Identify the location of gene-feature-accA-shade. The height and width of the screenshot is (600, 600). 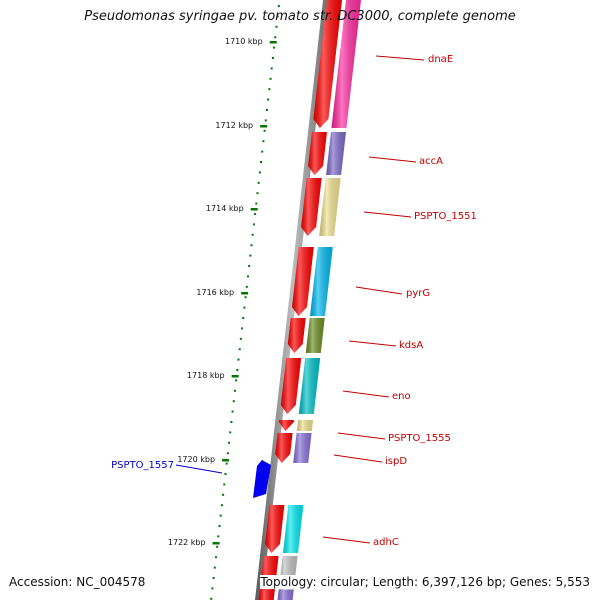
(336, 153).